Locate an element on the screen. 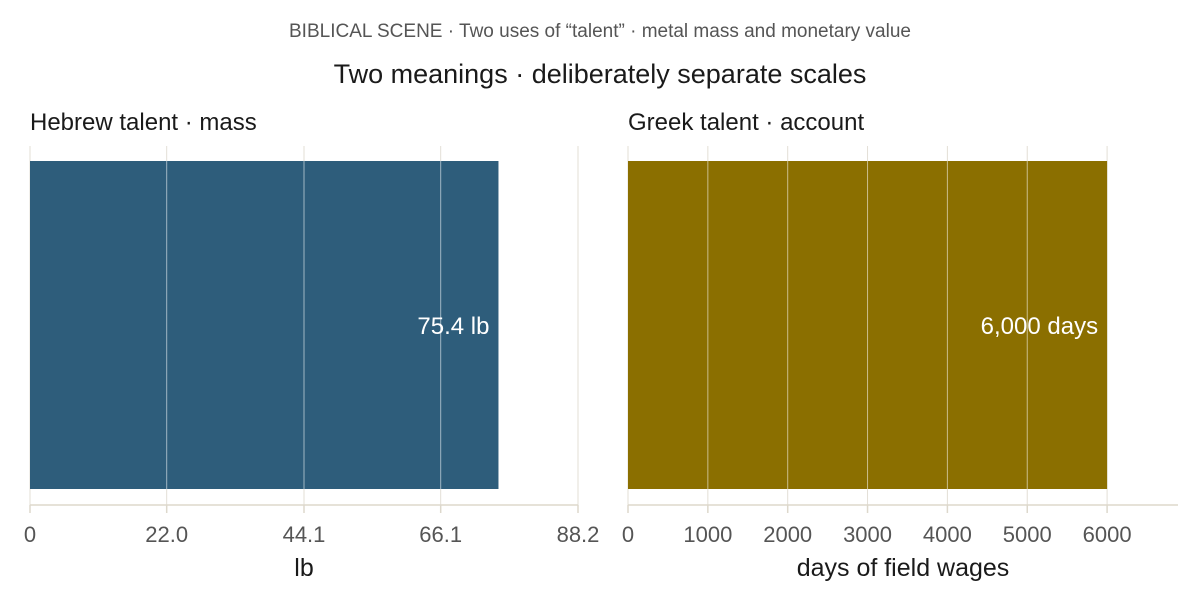 The width and height of the screenshot is (1200, 603). x-tick-label-hebrew: 66.1 is located at coordinates (440, 534).